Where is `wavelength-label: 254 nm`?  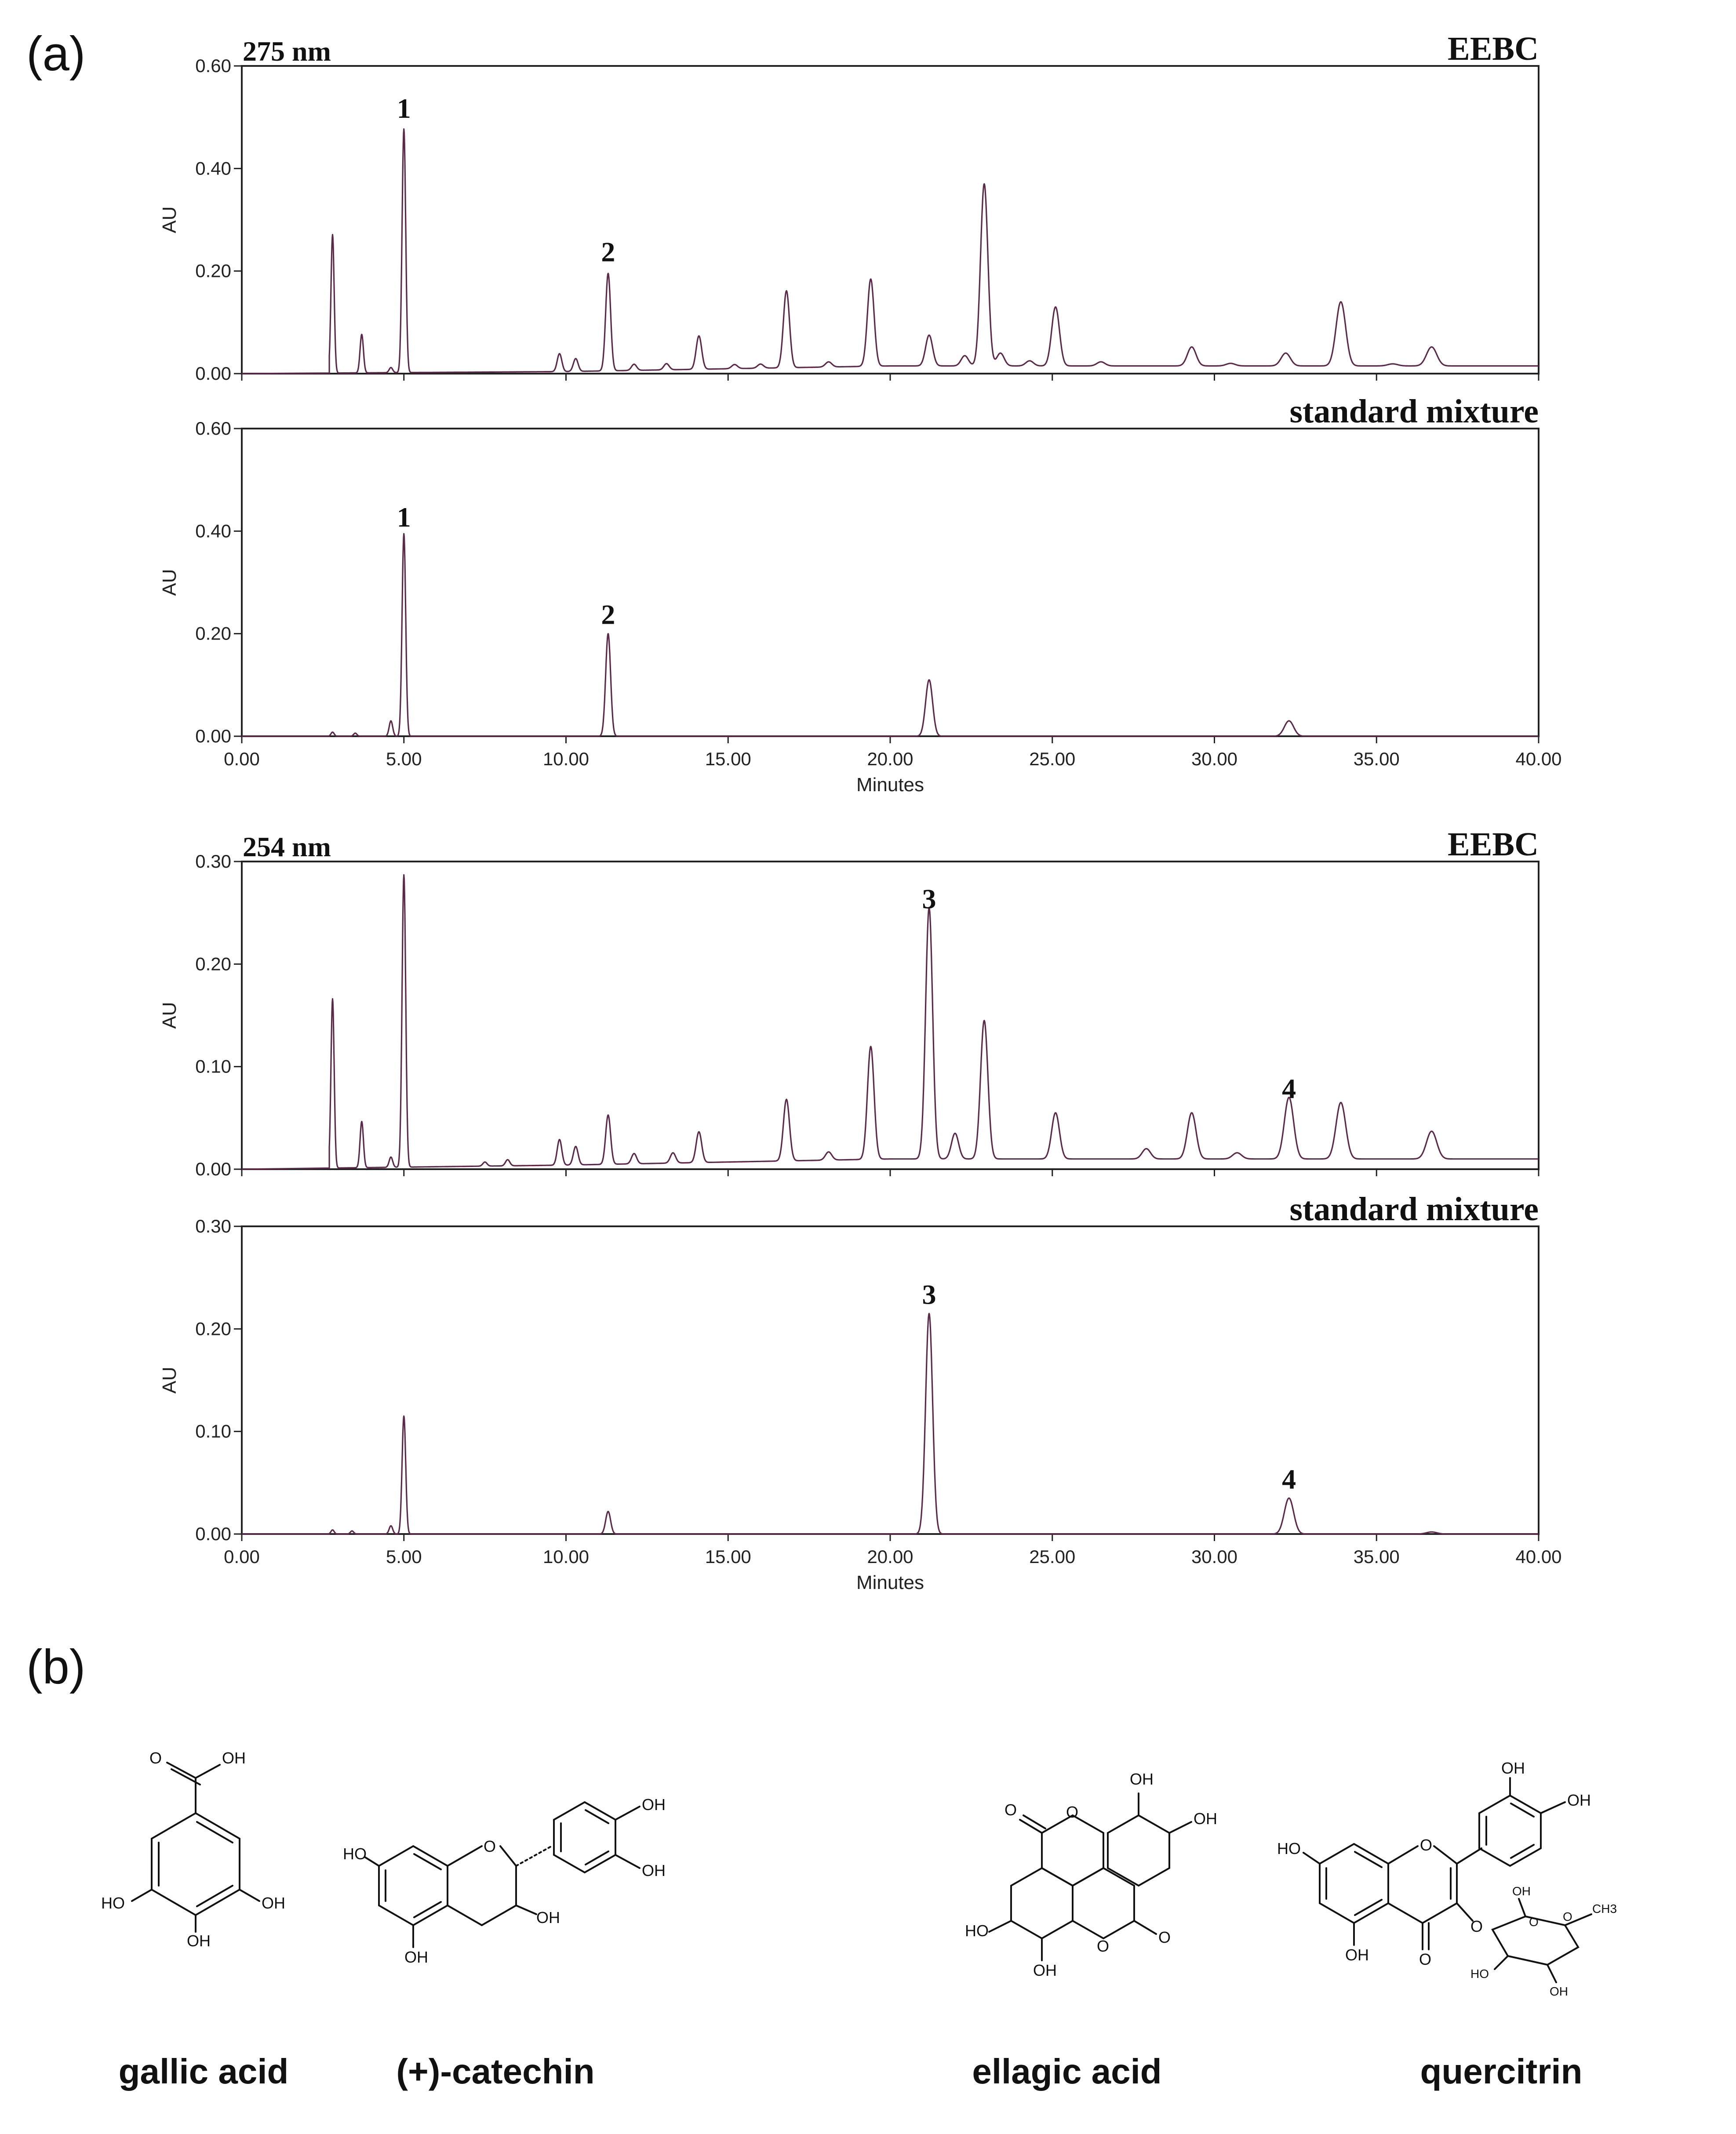
wavelength-label: 254 nm is located at coordinates (287, 847).